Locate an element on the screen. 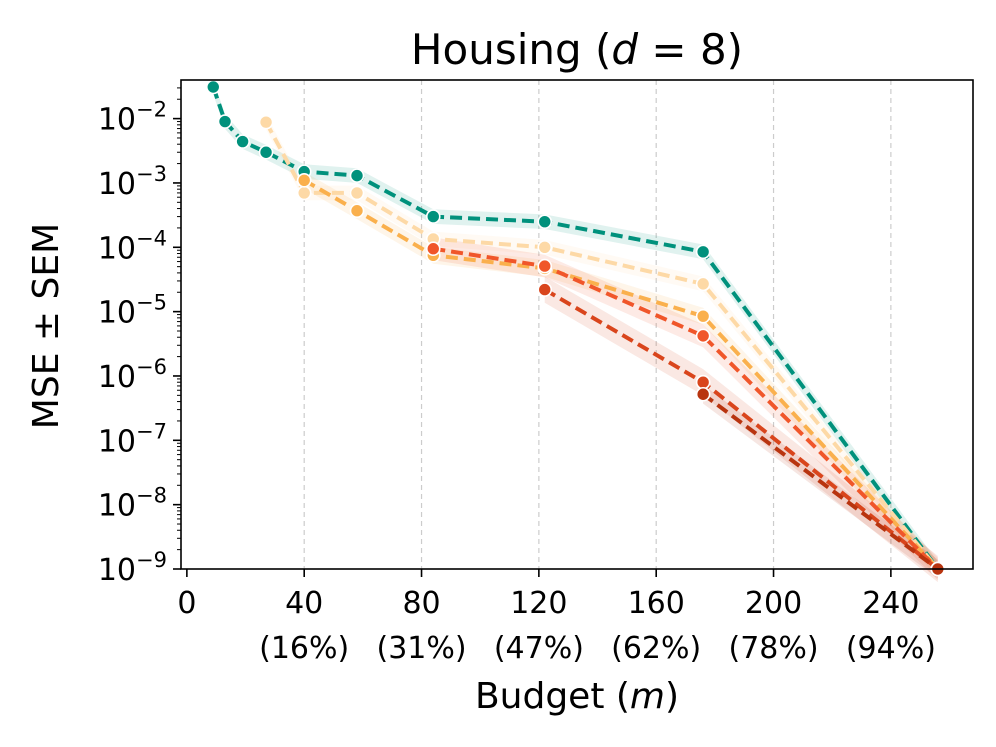 This screenshot has height=747, width=996. chart-title: Housing (d = 8) is located at coordinates (577, 49).